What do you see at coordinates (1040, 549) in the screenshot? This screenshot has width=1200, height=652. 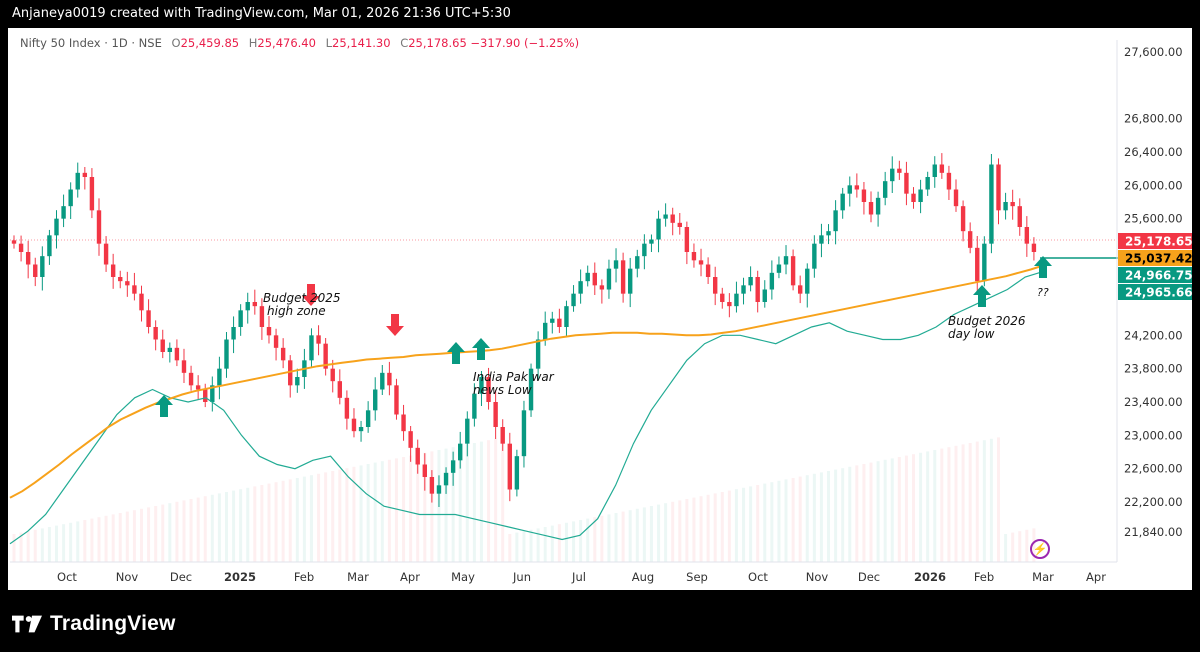 I see `lightning-icon: ⚡` at bounding box center [1040, 549].